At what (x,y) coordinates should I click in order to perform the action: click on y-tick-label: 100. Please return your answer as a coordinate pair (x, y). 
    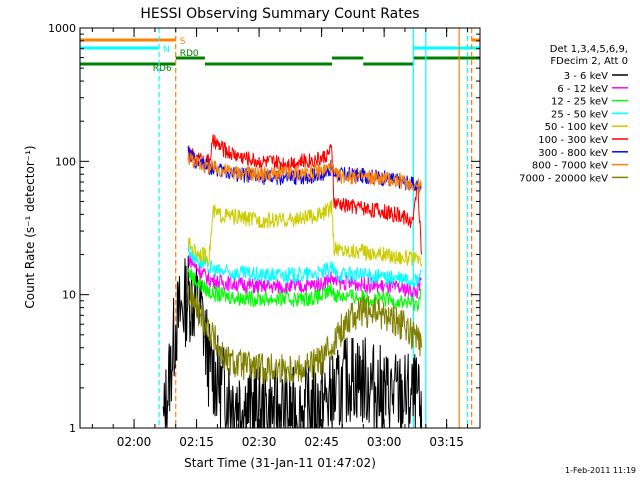
    Looking at the image, I should click on (65, 161).